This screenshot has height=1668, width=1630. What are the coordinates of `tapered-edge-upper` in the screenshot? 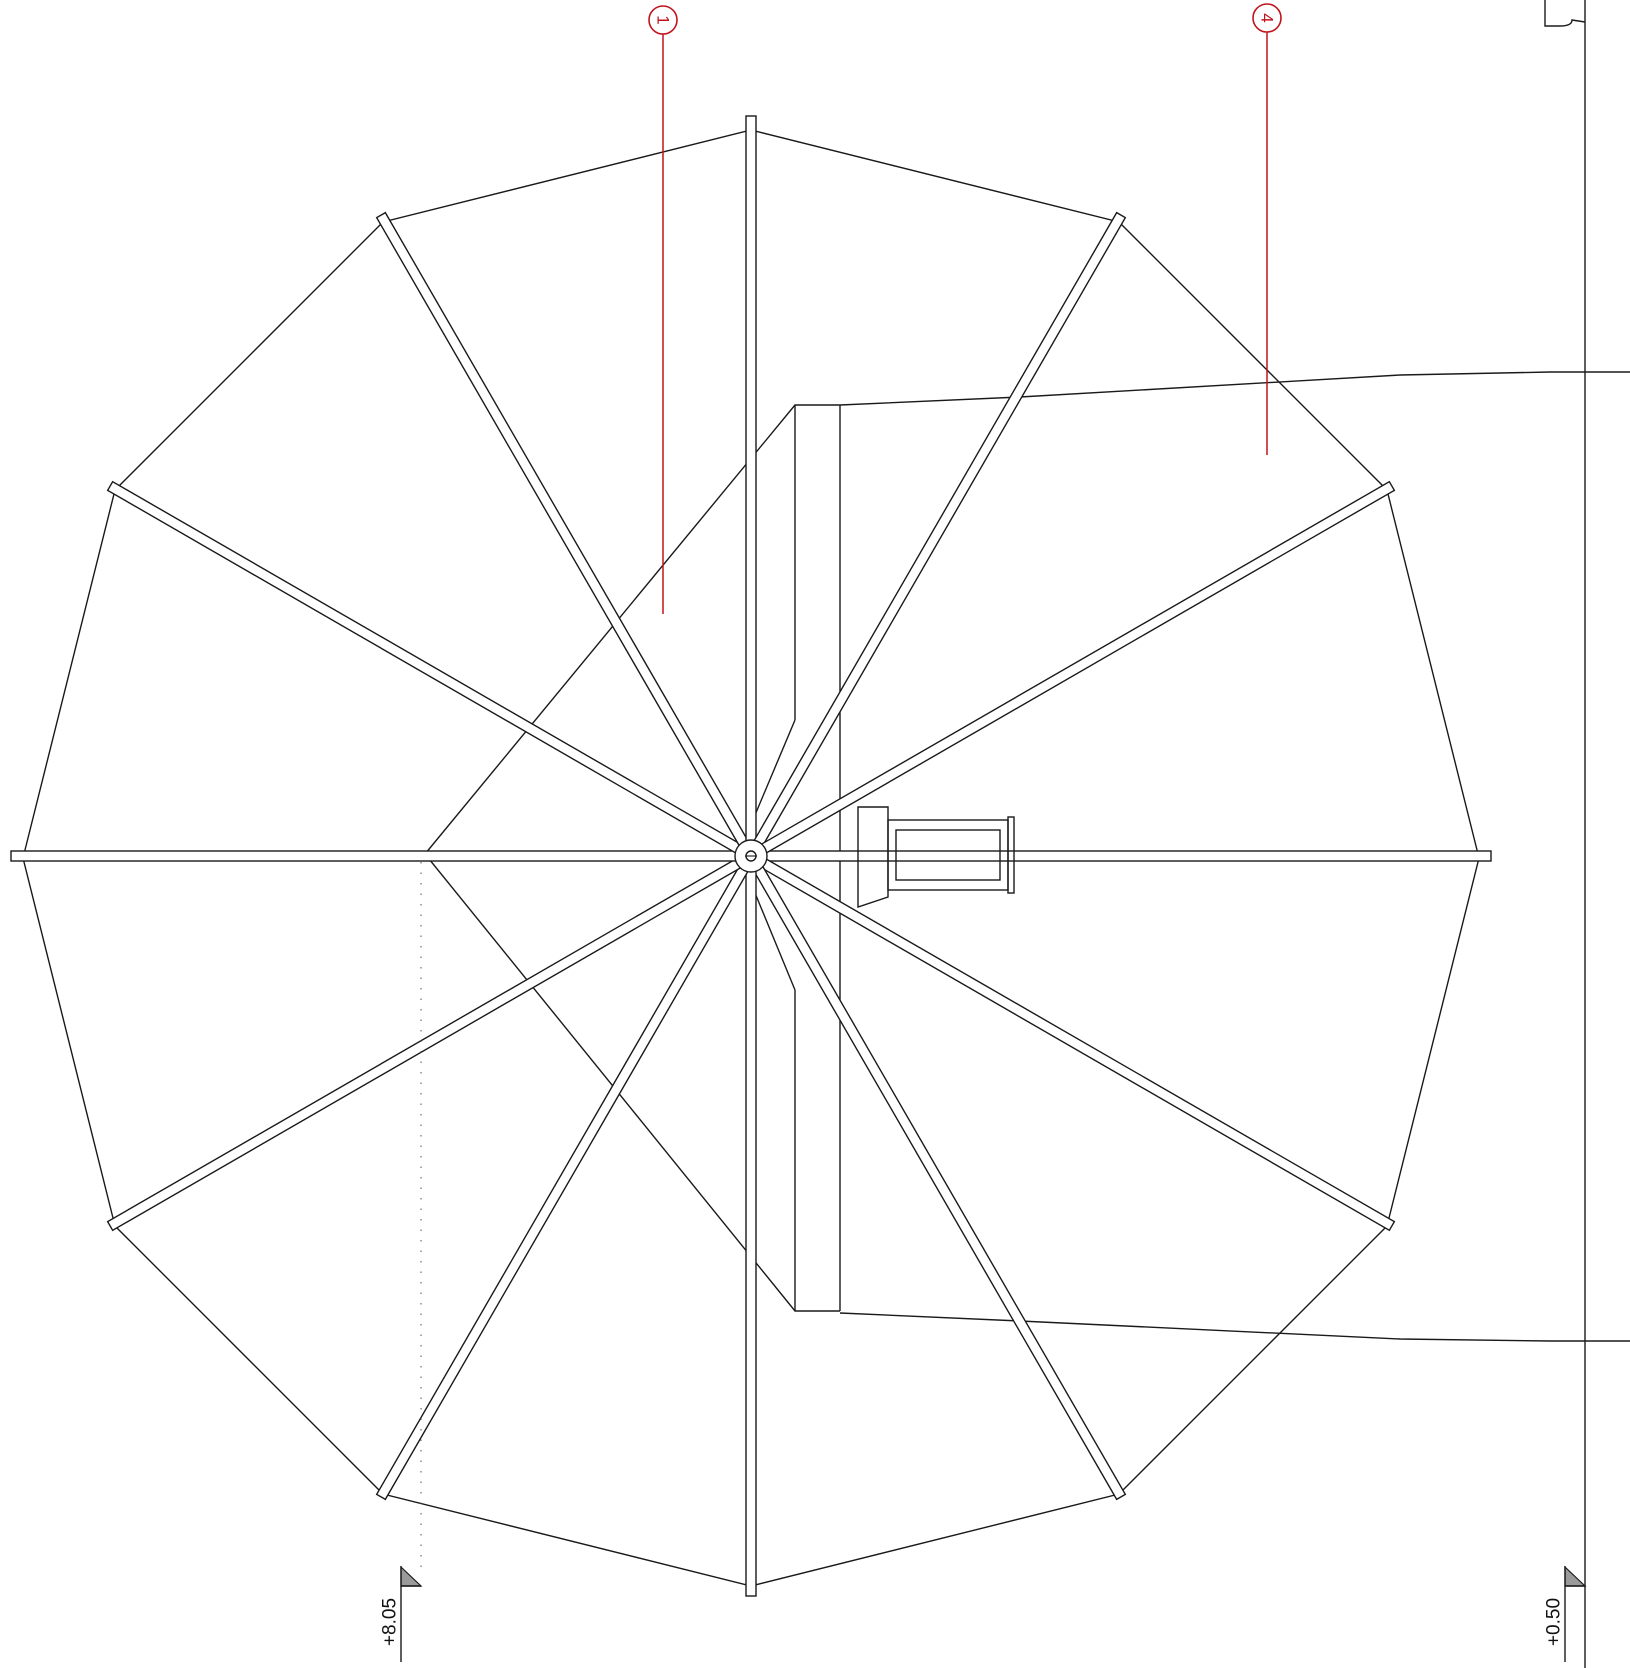 It's located at (775, 767).